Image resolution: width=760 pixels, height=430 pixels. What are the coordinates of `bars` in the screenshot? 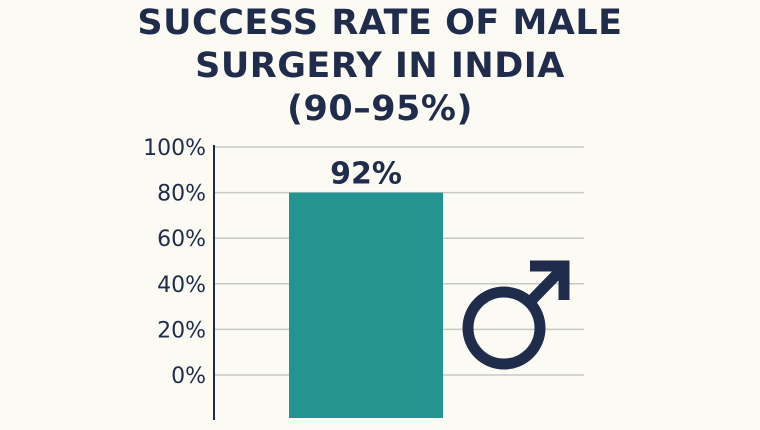 It's located at (366, 305).